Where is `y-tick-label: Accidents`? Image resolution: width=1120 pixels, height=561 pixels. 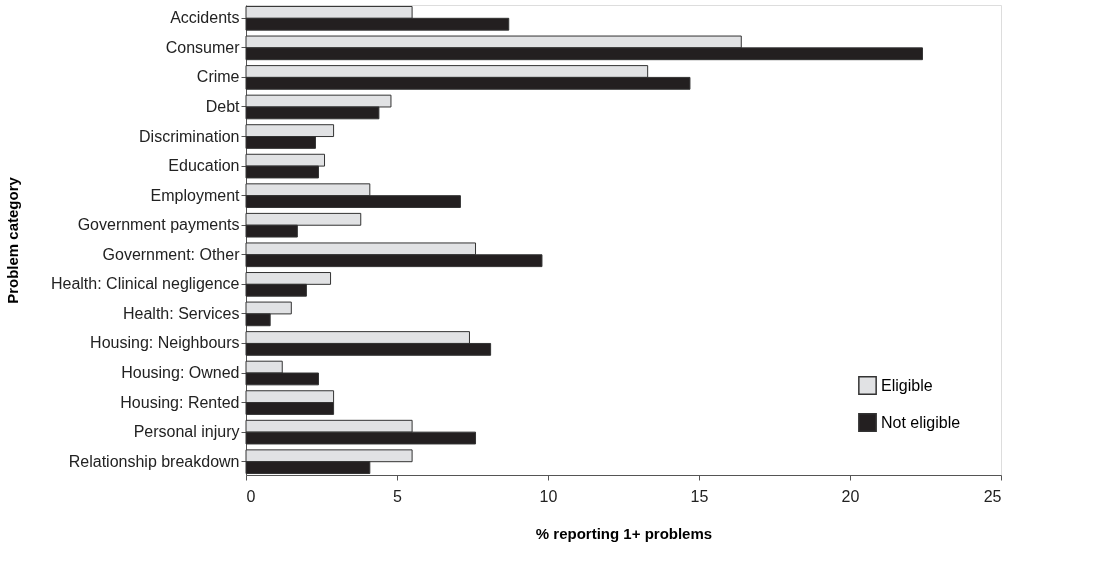
y-tick-label: Accidents is located at coordinates (205, 18).